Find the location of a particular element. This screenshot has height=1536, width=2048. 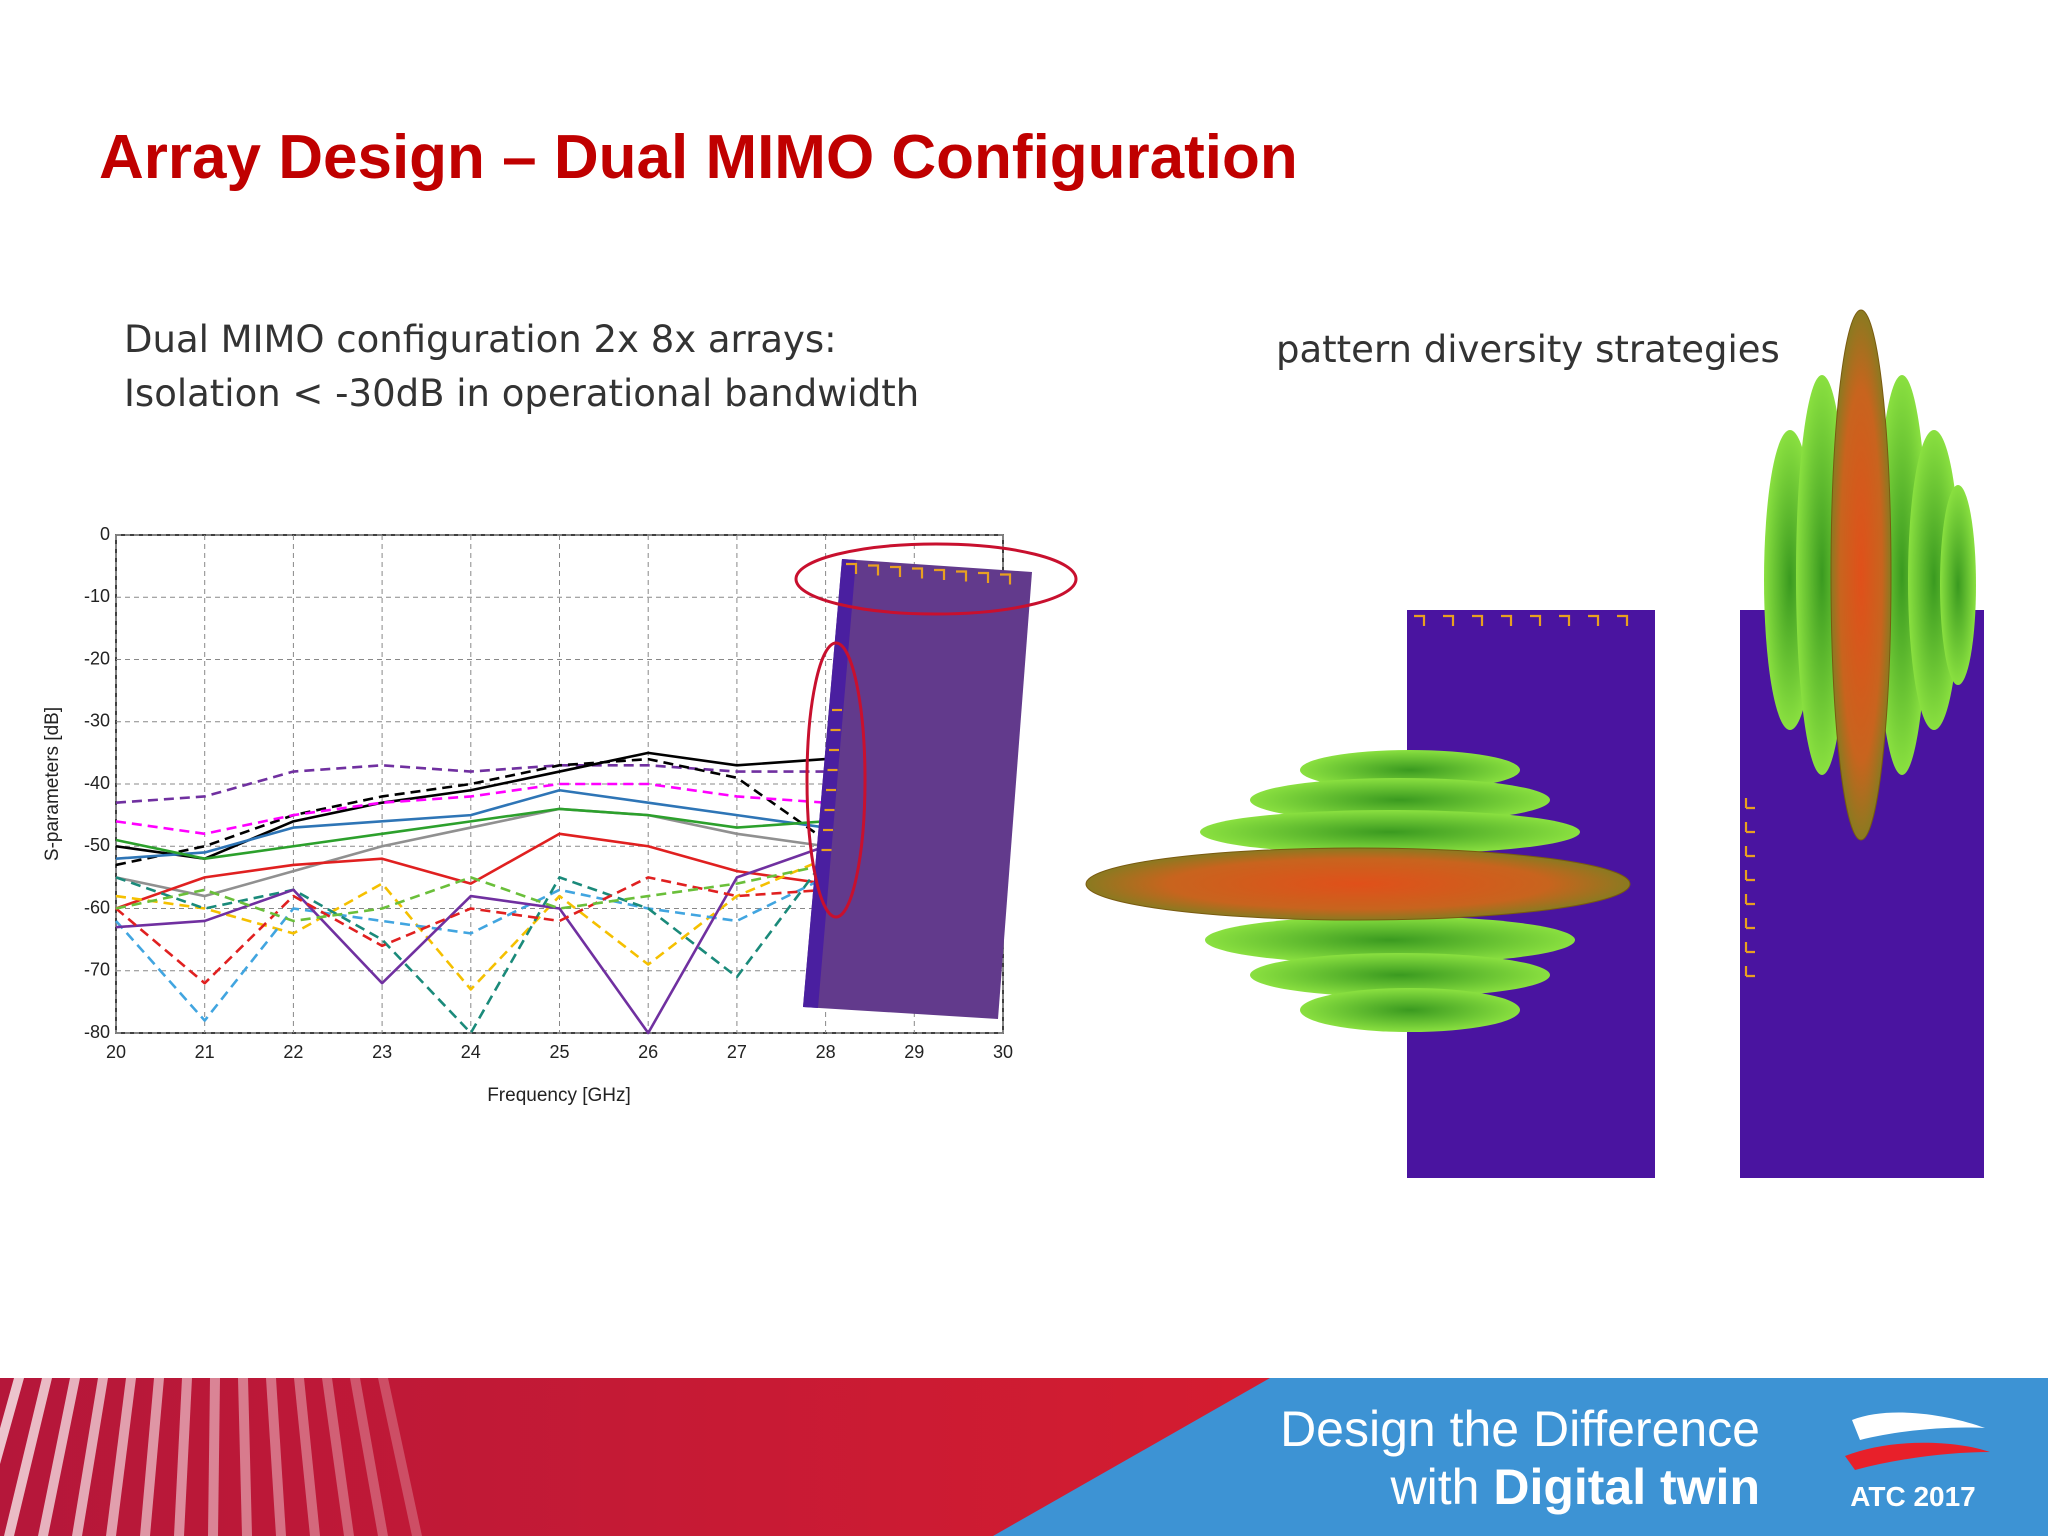

tagline: Design the Difference is located at coordinates (1520, 1429).